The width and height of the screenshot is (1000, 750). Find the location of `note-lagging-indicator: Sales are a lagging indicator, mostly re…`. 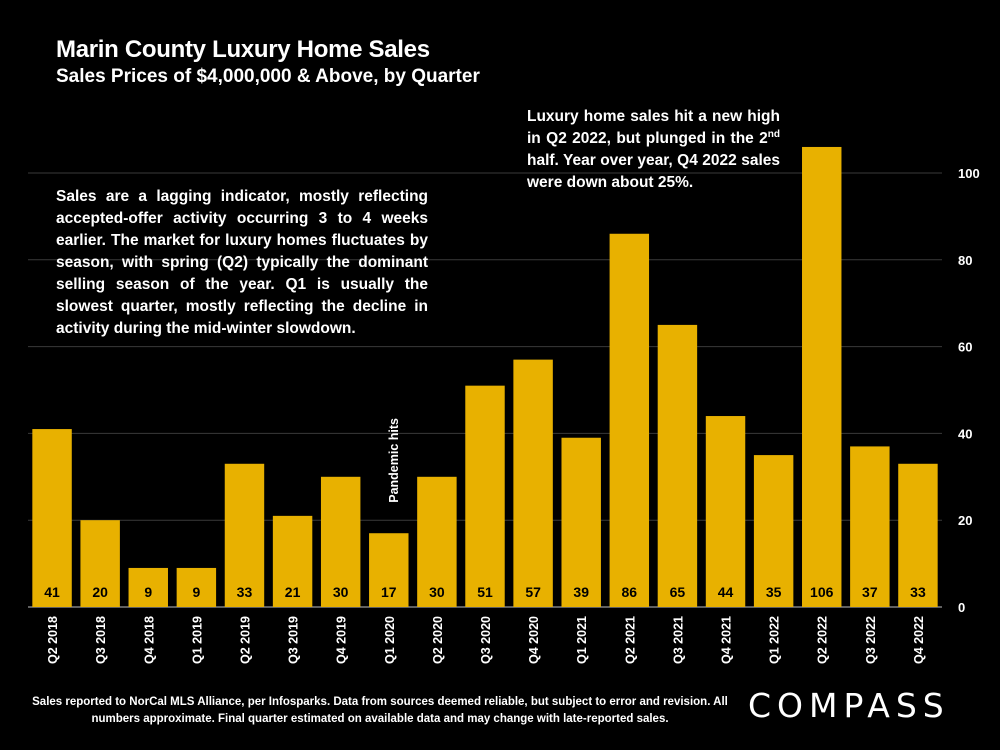

note-lagging-indicator: Sales are a lagging indicator, mostly re… is located at coordinates (242, 262).